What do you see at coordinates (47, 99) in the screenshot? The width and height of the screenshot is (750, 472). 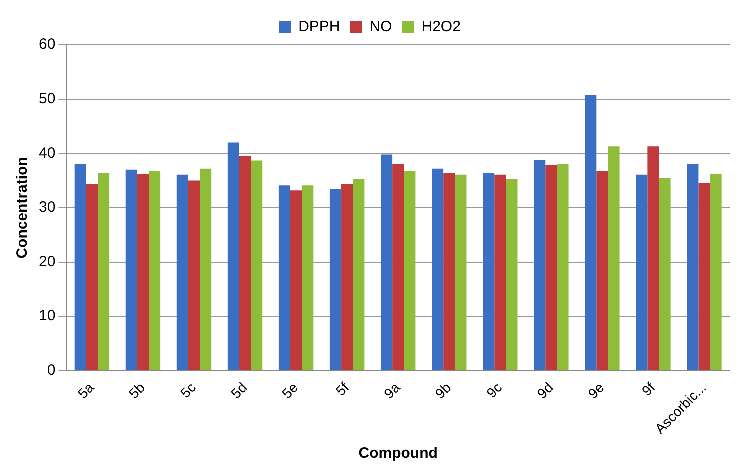 I see `y-tick-label: 50` at bounding box center [47, 99].